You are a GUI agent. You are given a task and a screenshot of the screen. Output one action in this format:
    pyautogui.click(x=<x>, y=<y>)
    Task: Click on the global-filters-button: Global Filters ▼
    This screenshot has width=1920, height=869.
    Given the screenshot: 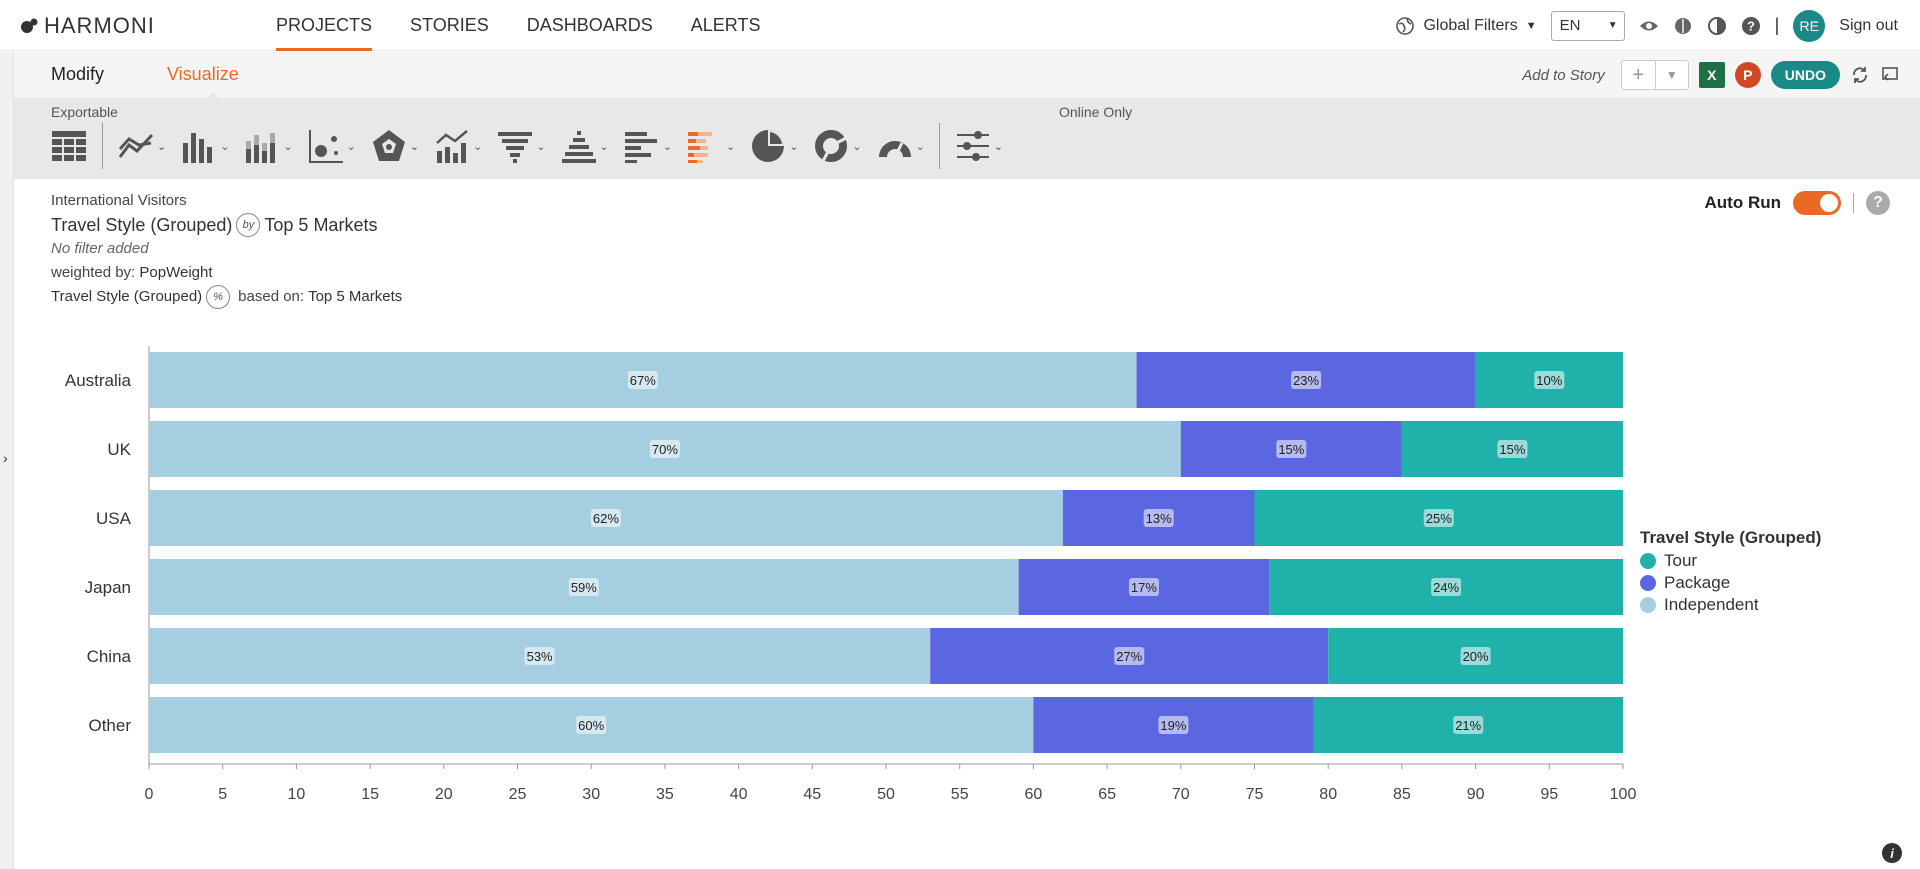 What is the action you would take?
    pyautogui.click(x=1466, y=26)
    